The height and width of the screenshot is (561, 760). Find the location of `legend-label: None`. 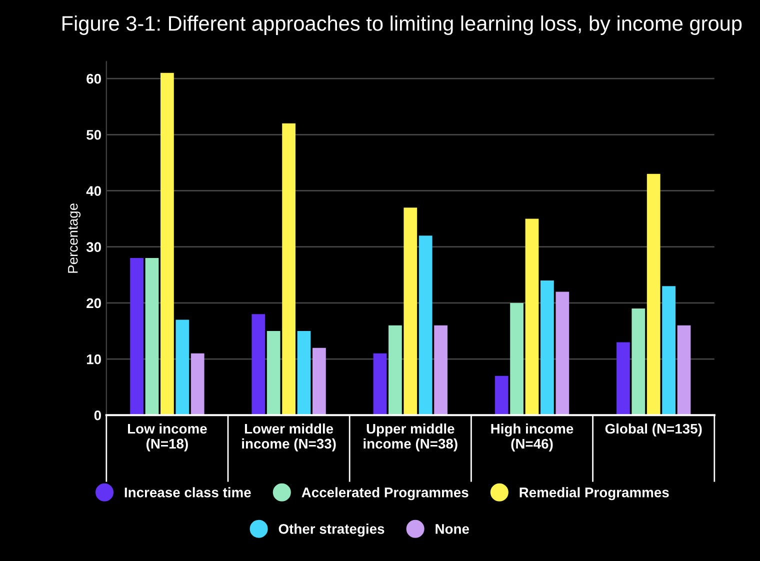

legend-label: None is located at coordinates (453, 529).